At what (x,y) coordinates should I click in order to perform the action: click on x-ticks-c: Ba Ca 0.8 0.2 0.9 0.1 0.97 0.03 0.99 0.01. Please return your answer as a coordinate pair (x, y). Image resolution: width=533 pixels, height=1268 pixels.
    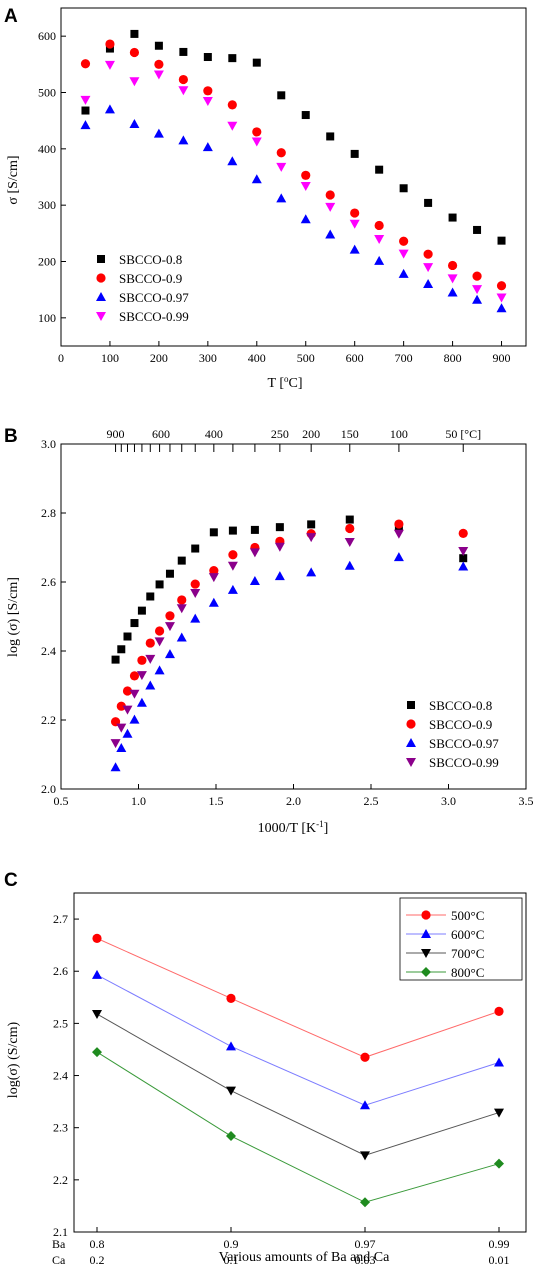
    Looking at the image, I should click on (281, 1247).